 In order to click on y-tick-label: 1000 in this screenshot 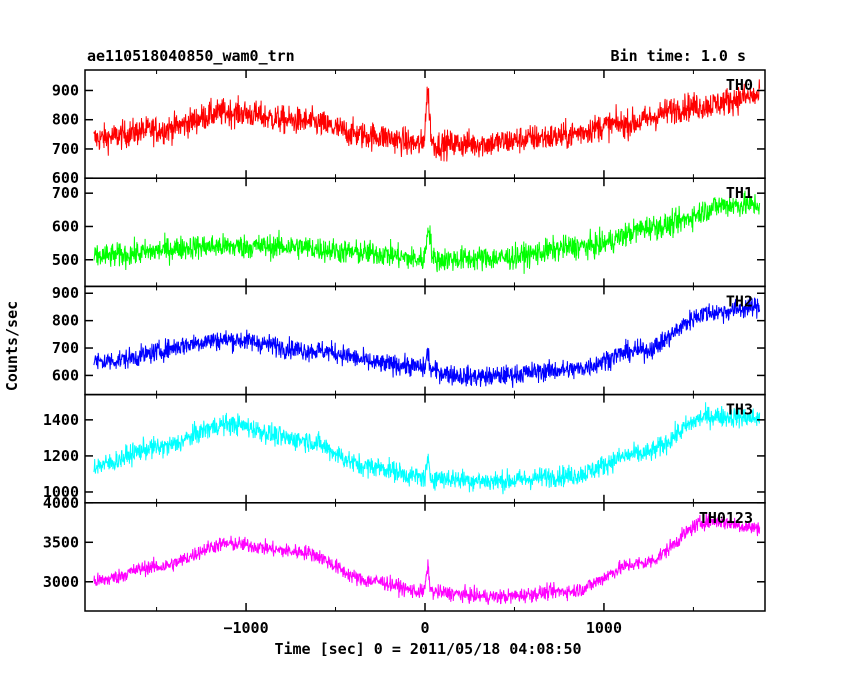, I will do `click(61, 492)`.